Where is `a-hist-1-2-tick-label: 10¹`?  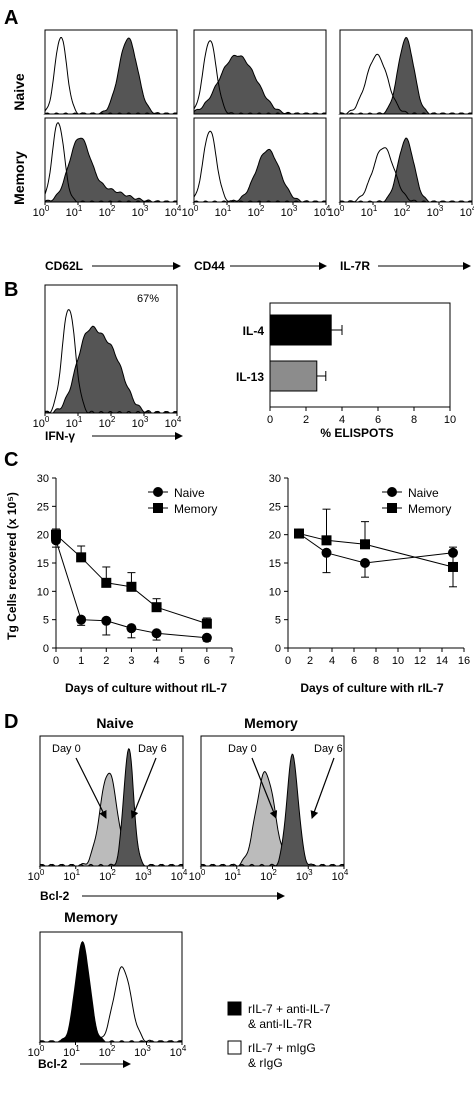
a-hist-1-2-tick-label: 10¹ is located at coordinates (369, 211).